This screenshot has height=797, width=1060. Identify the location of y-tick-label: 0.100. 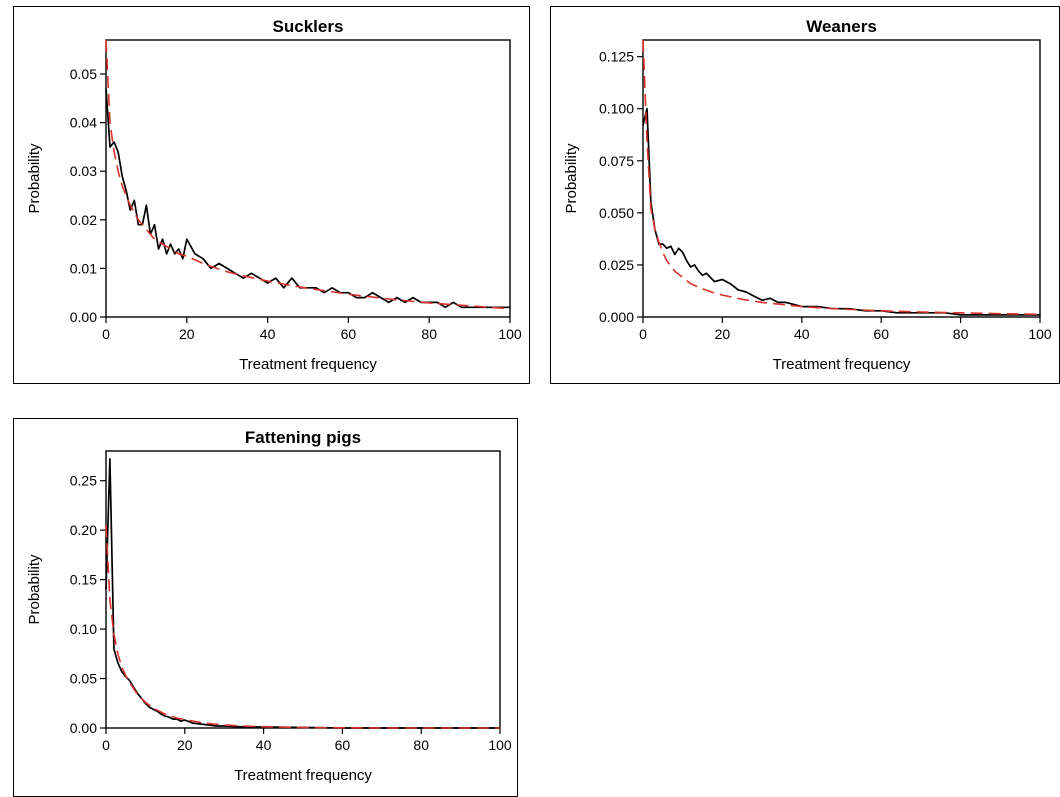
(616, 109).